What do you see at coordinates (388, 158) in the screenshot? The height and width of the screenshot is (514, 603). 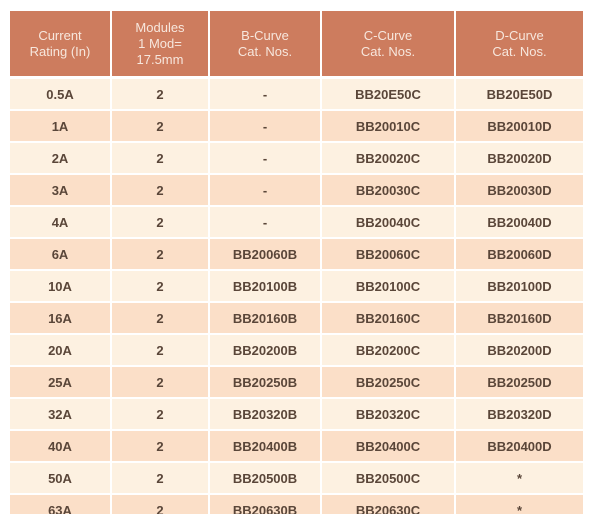 I see `cell-c-curve: BB20020C` at bounding box center [388, 158].